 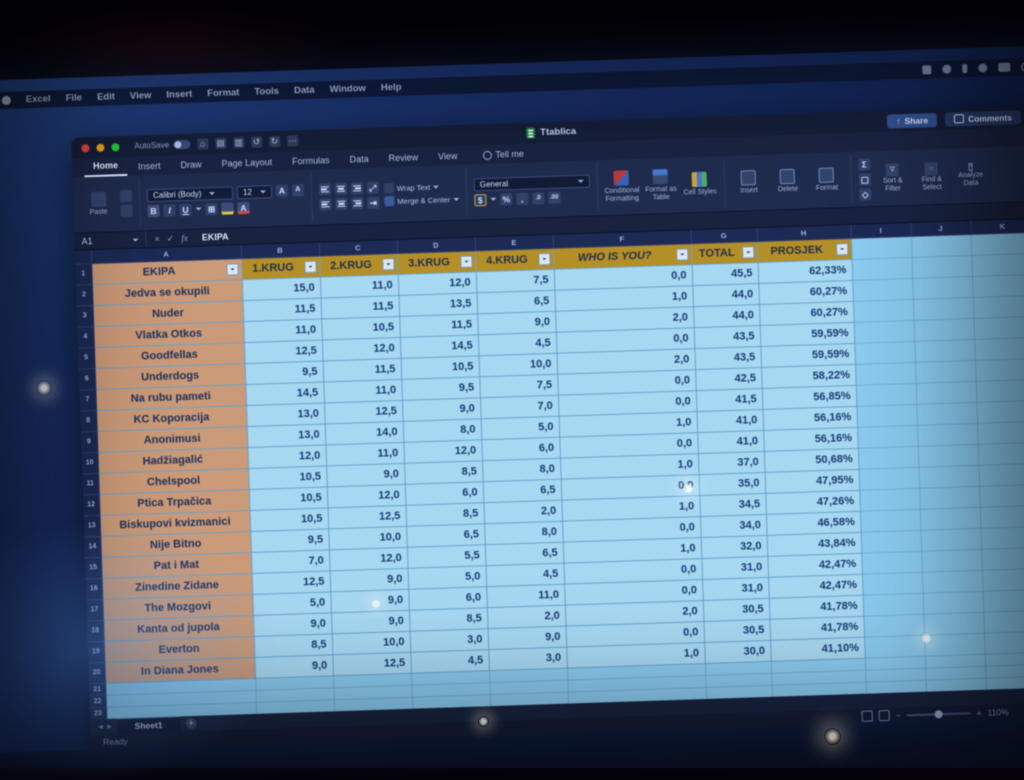 What do you see at coordinates (733, 525) in the screenshot?
I see `total-cell: 34,0` at bounding box center [733, 525].